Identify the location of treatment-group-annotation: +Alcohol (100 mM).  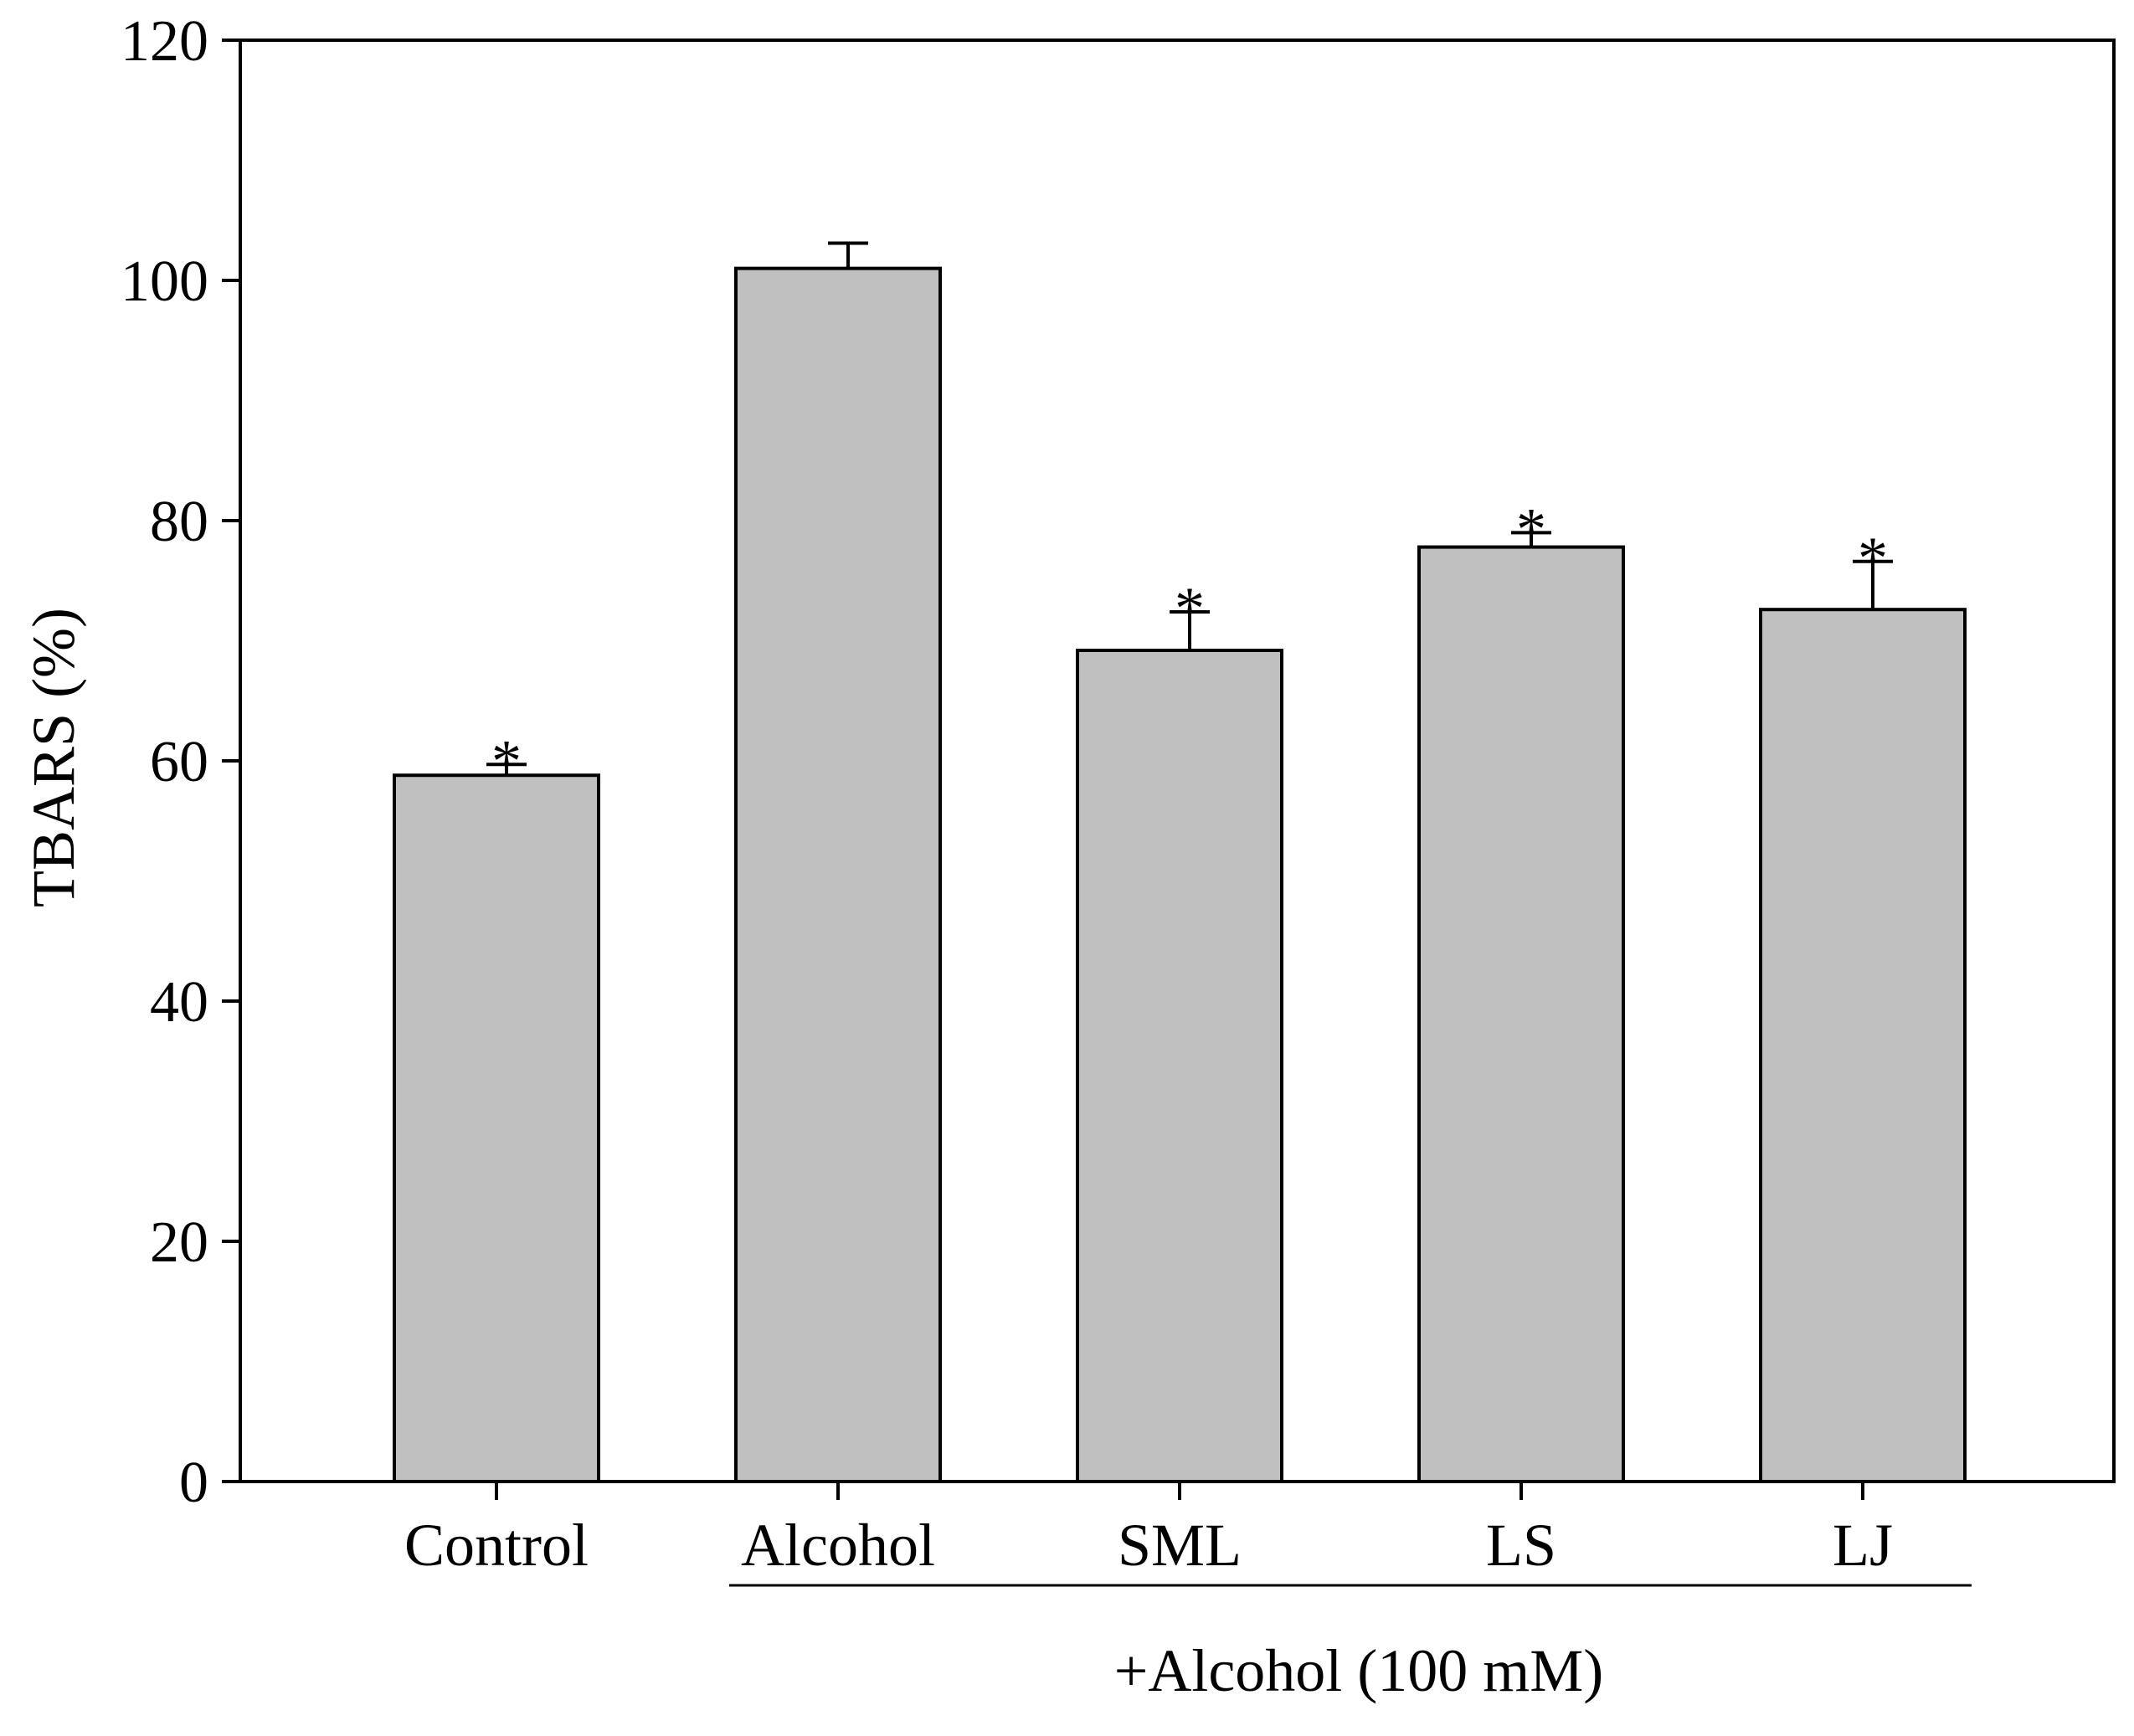
(1350, 1644).